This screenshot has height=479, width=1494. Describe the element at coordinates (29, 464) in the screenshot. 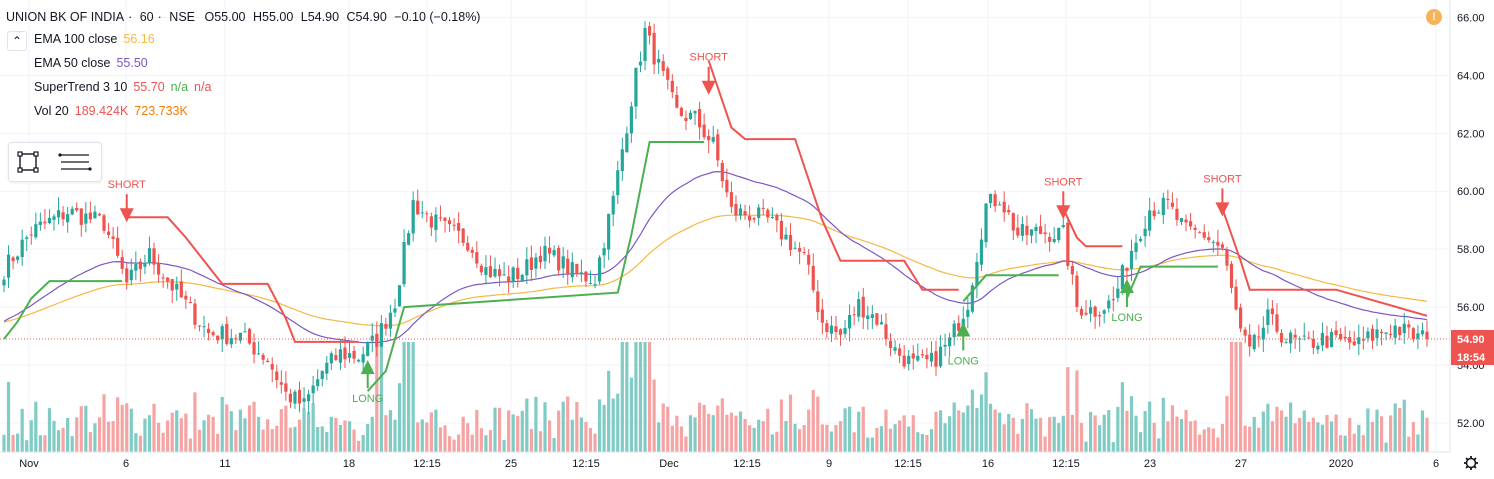

I see `time-tick-label: Nov` at that location.